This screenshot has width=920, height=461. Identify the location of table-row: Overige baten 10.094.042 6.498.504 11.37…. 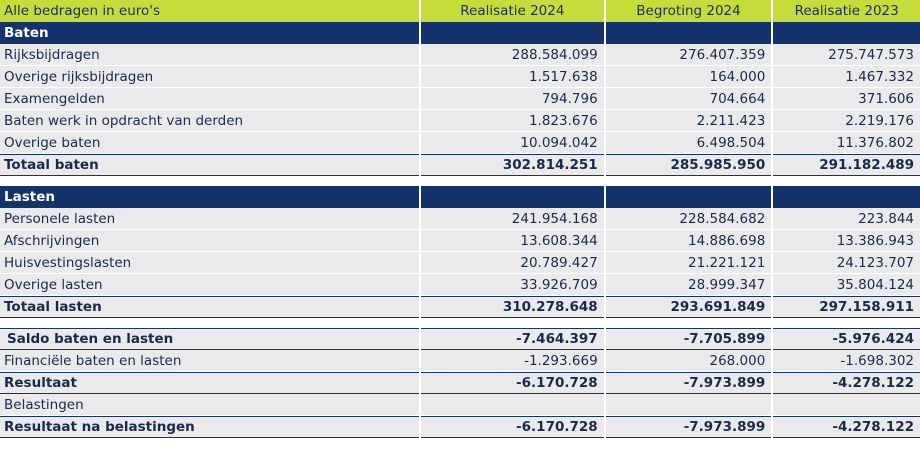
(460, 143).